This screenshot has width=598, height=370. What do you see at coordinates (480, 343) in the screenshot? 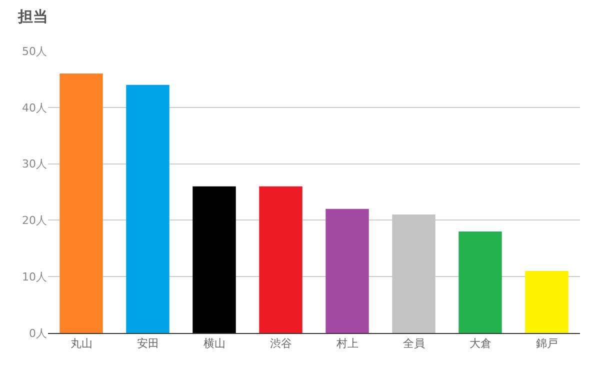
I see `x-tick-label: 大倉` at bounding box center [480, 343].